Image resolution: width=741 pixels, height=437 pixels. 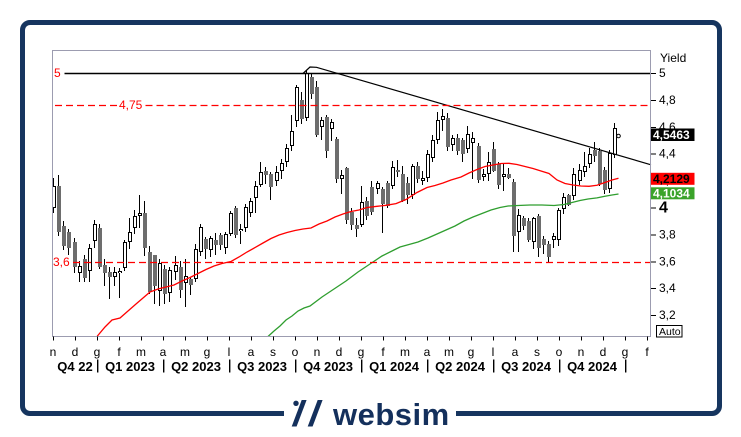 I want to click on svg-text: 3,4, so click(x=667, y=288).